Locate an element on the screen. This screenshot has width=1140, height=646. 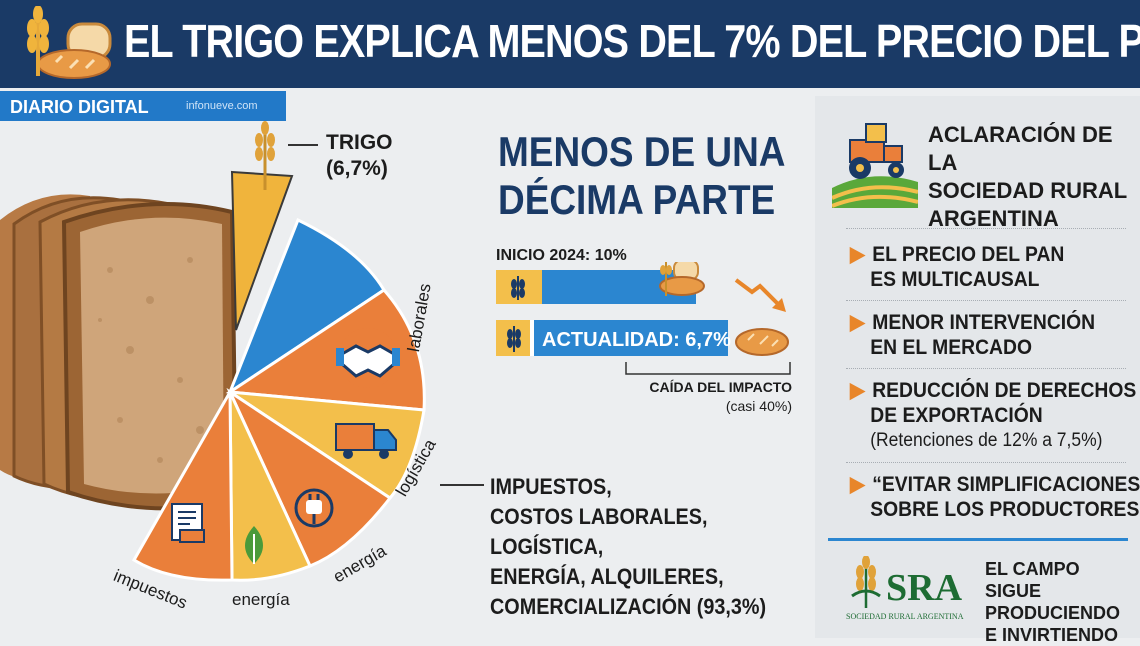
panel-title-line: ACLARACIÓN DE LA is located at coordinates (1020, 148).